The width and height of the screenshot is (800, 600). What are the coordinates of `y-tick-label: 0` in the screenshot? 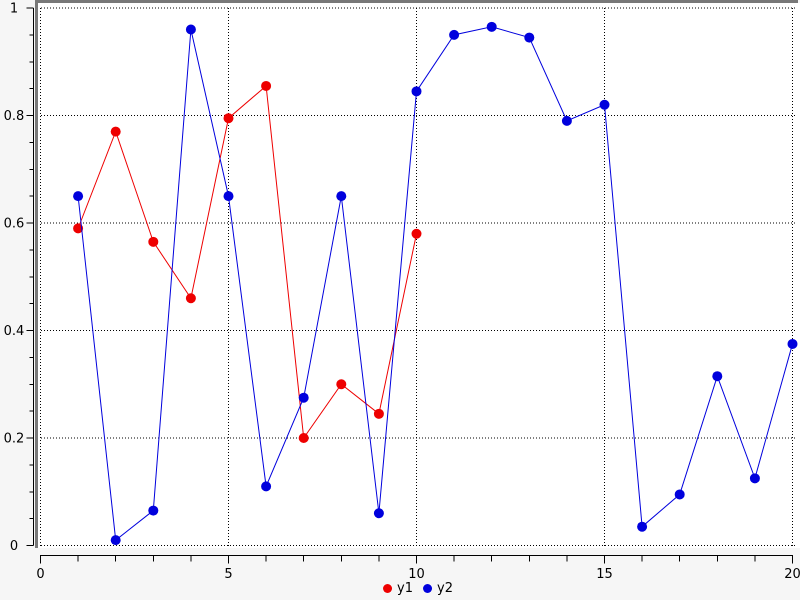 It's located at (14, 546).